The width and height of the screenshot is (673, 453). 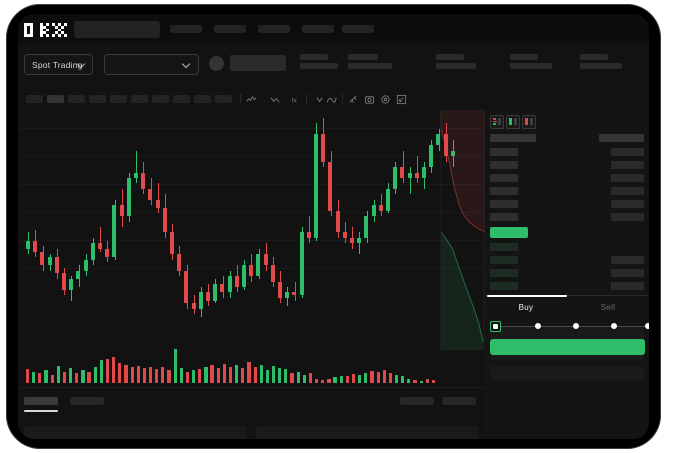 I want to click on buy-tab-active-indicator, so click(x=527, y=296).